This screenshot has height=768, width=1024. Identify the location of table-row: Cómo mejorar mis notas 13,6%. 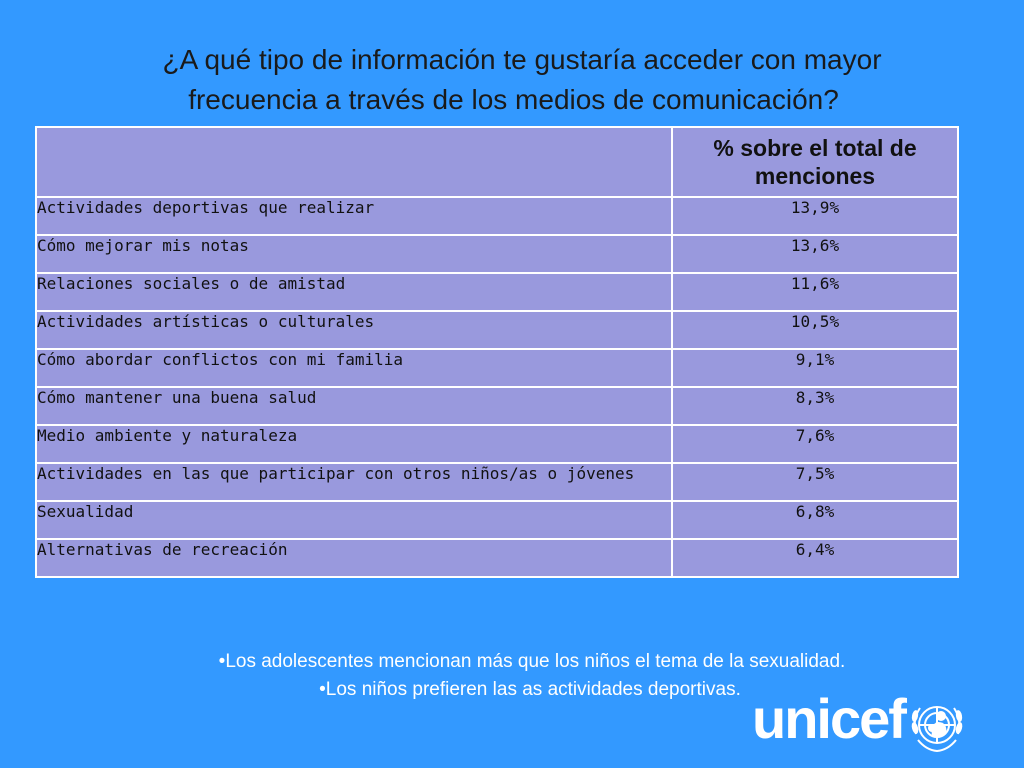
(497, 254).